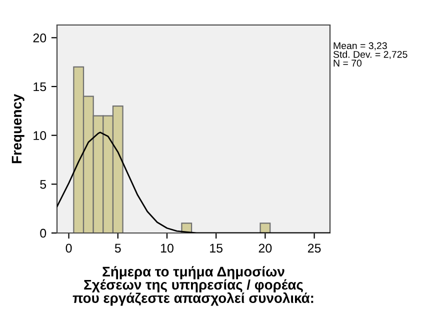  I want to click on y-tick-label: 0, so click(43, 233).